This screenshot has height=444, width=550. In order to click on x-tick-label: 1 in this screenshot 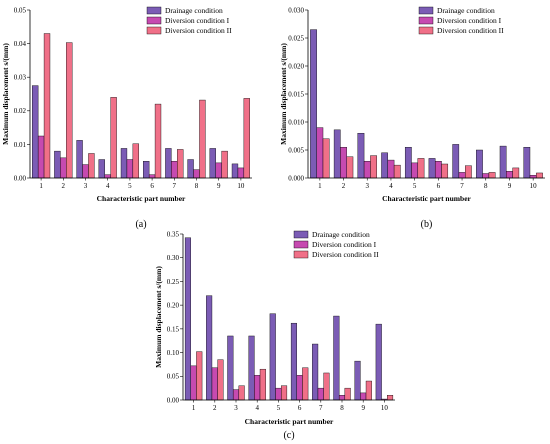, I will do `click(41, 186)`.